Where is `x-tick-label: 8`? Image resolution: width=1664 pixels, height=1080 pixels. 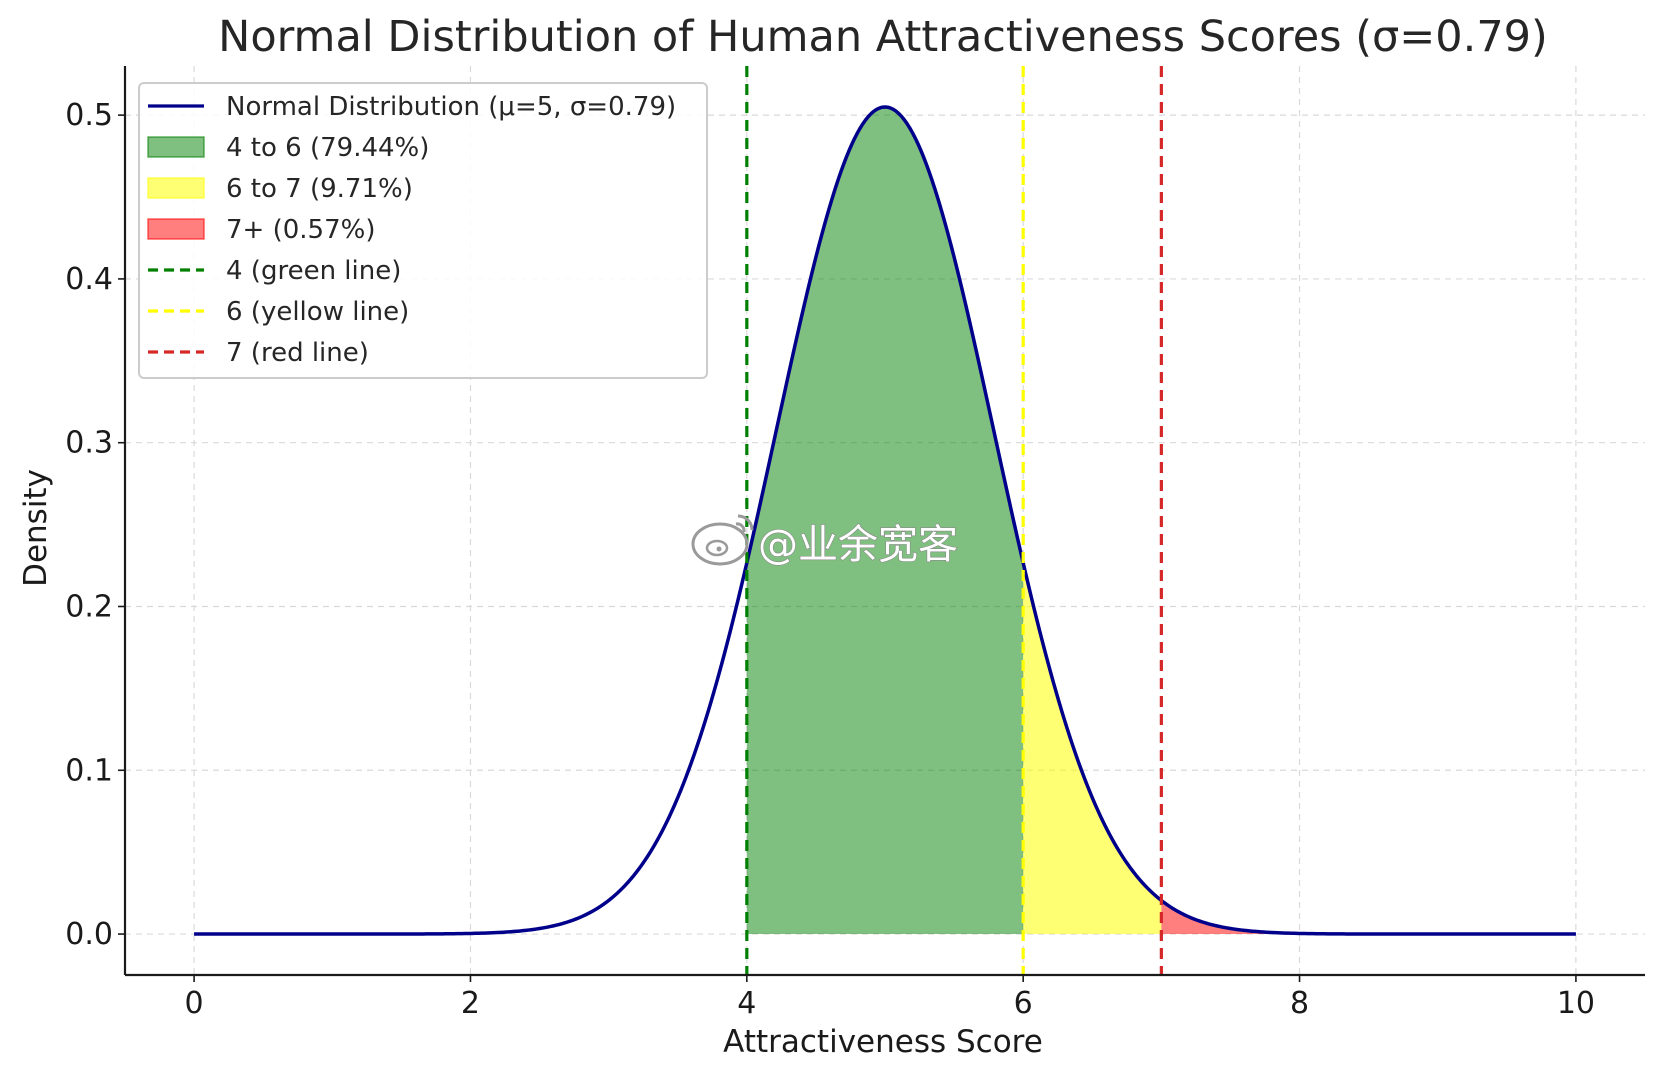
x-tick-label: 8 is located at coordinates (1299, 1003).